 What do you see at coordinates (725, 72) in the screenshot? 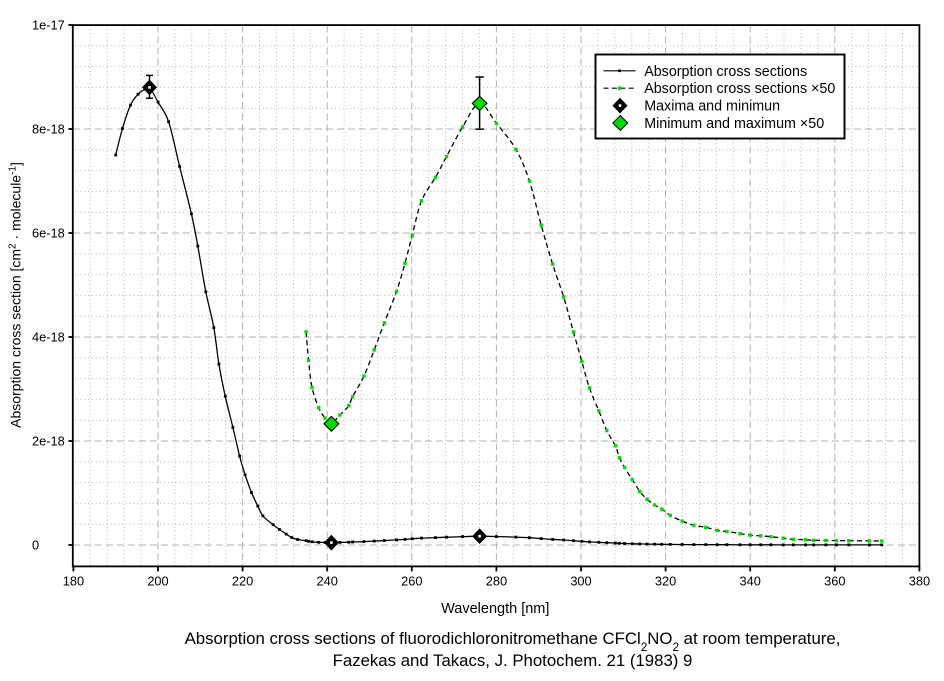
I see `svg-text: Absorption cross sections` at bounding box center [725, 72].